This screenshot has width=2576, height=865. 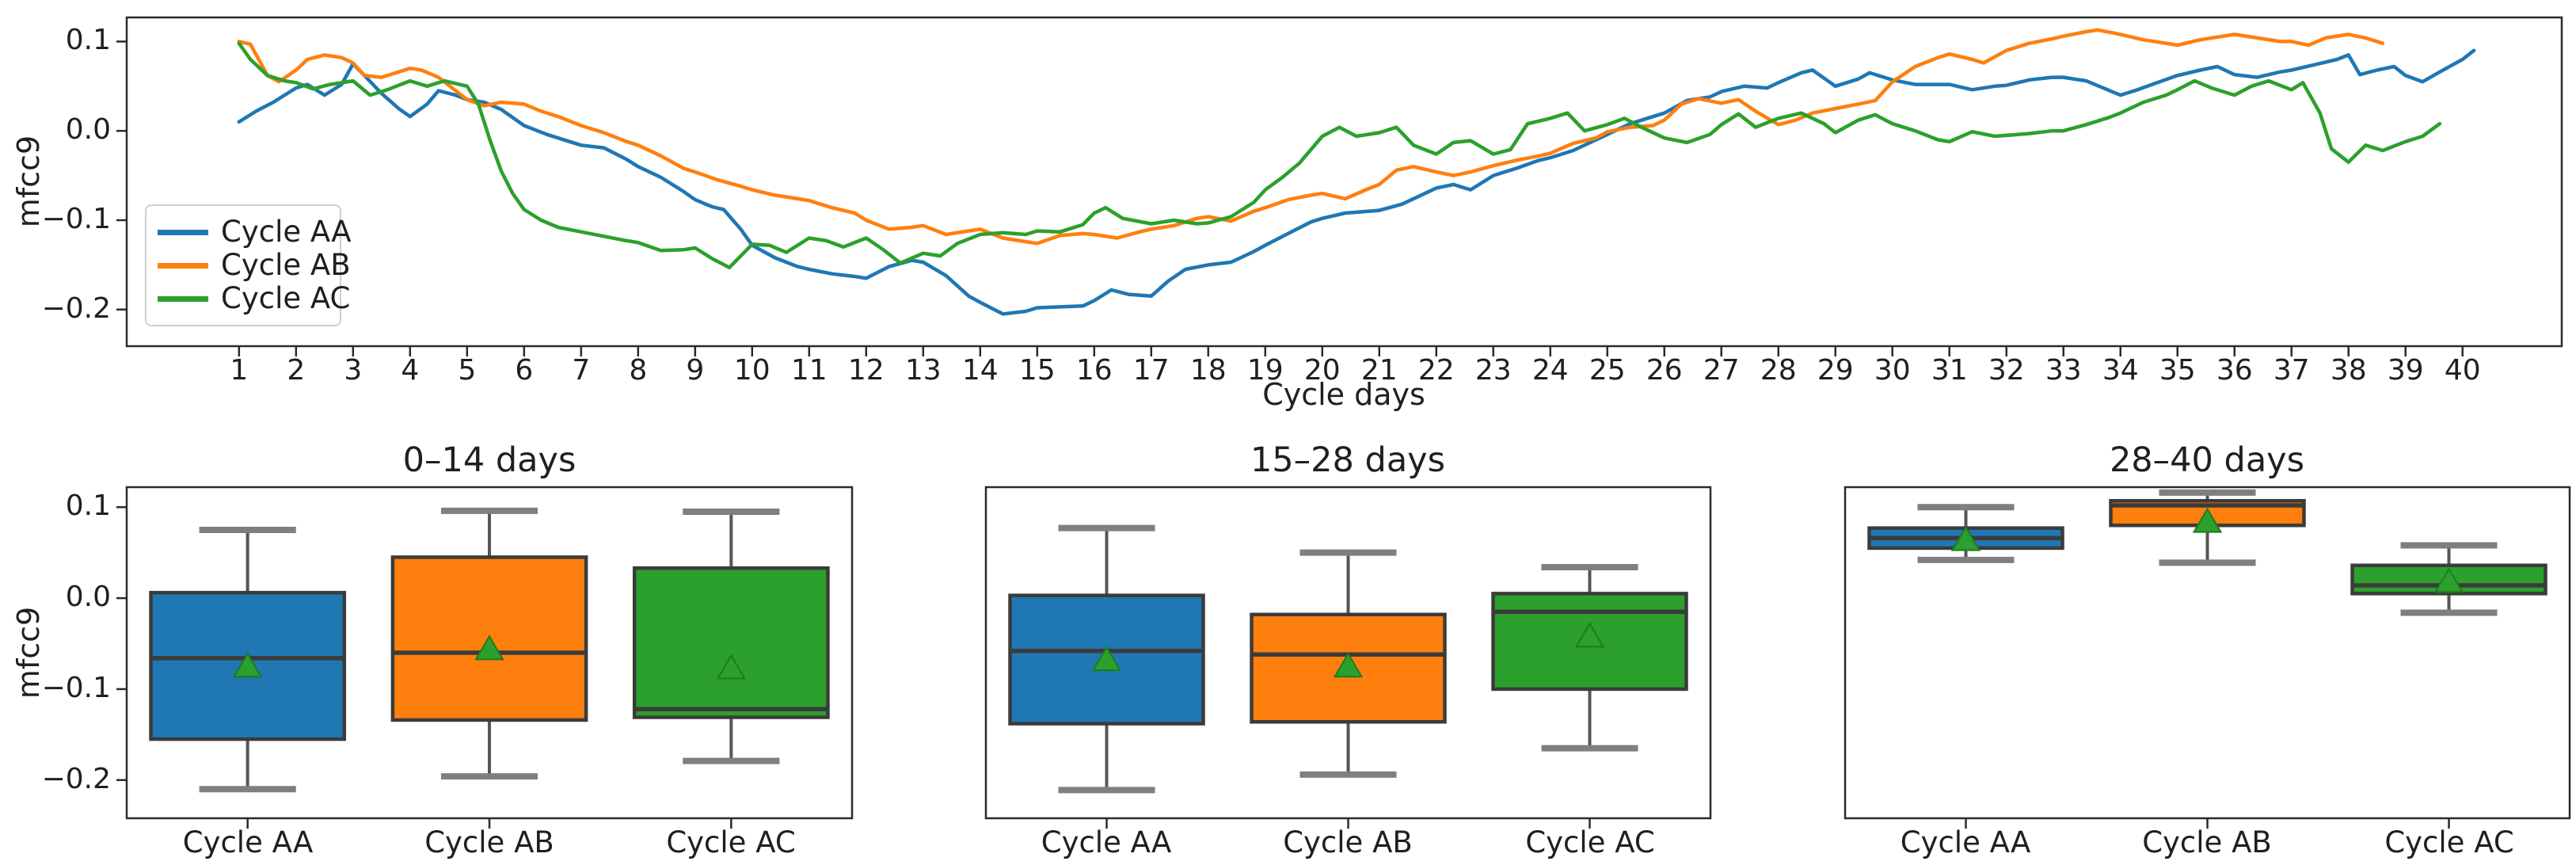 I want to click on tick-label: 9, so click(x=695, y=370).